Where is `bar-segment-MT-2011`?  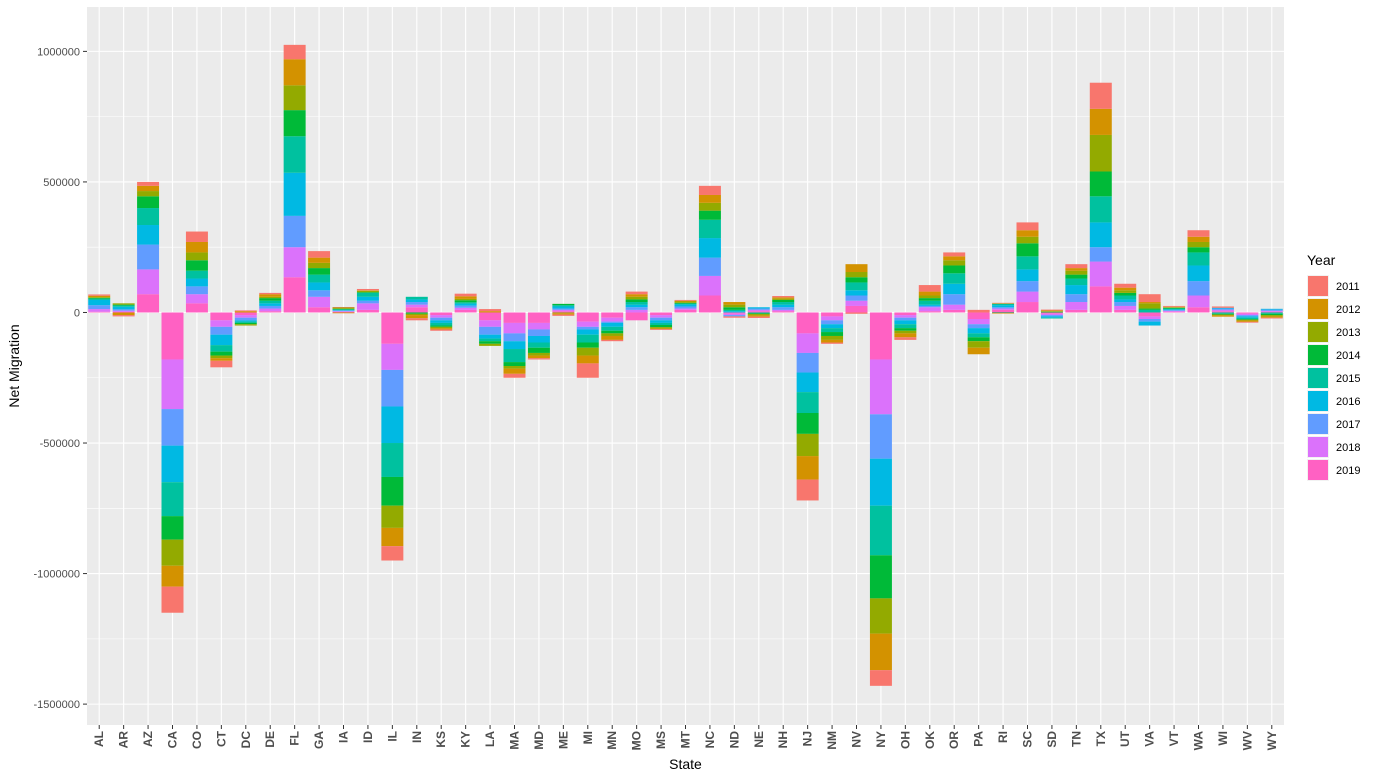
bar-segment-MT-2011 is located at coordinates (685, 300).